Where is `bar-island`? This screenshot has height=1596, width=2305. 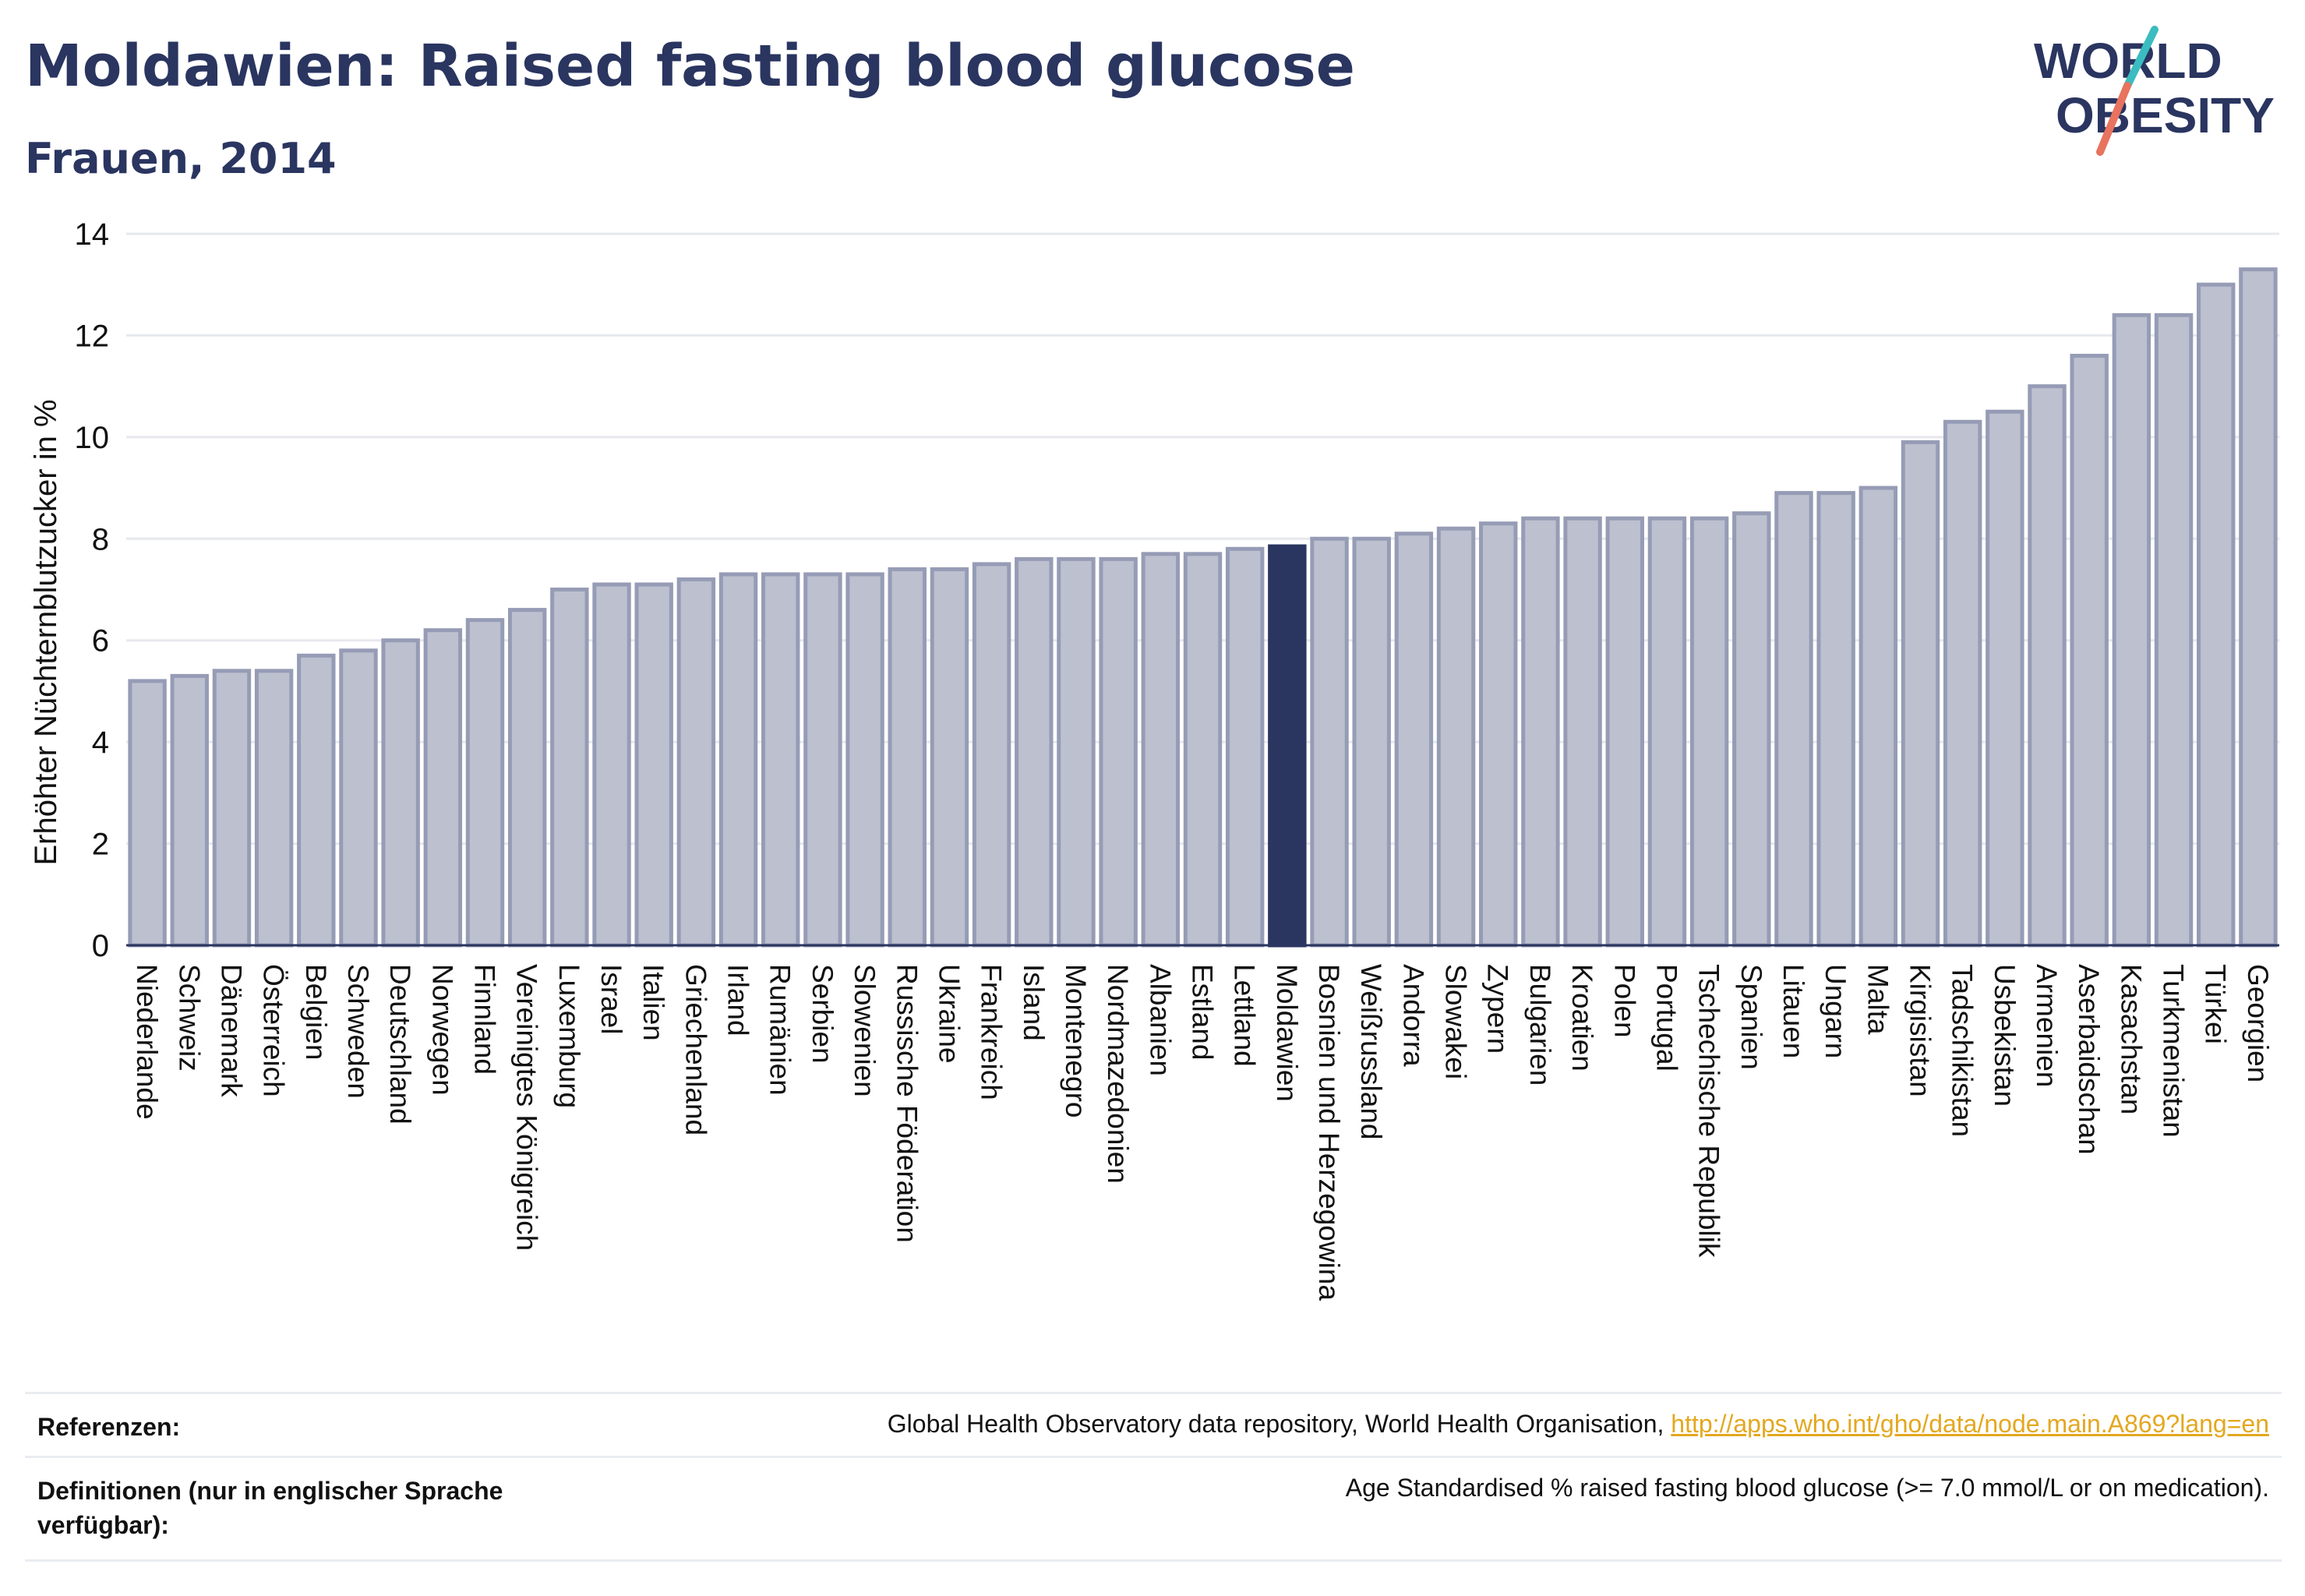
bar-island is located at coordinates (1034, 752).